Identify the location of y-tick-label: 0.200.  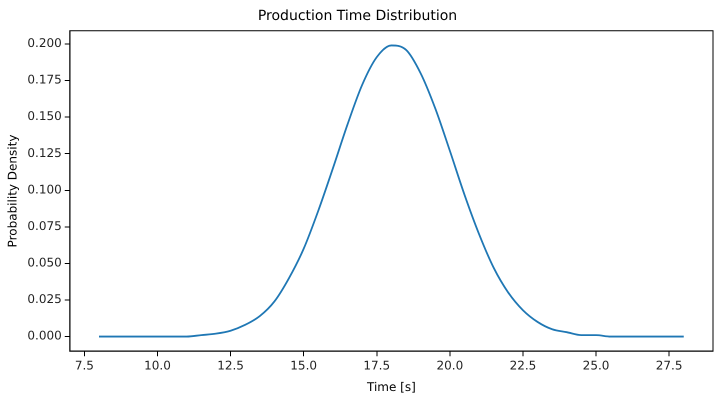
(44, 43).